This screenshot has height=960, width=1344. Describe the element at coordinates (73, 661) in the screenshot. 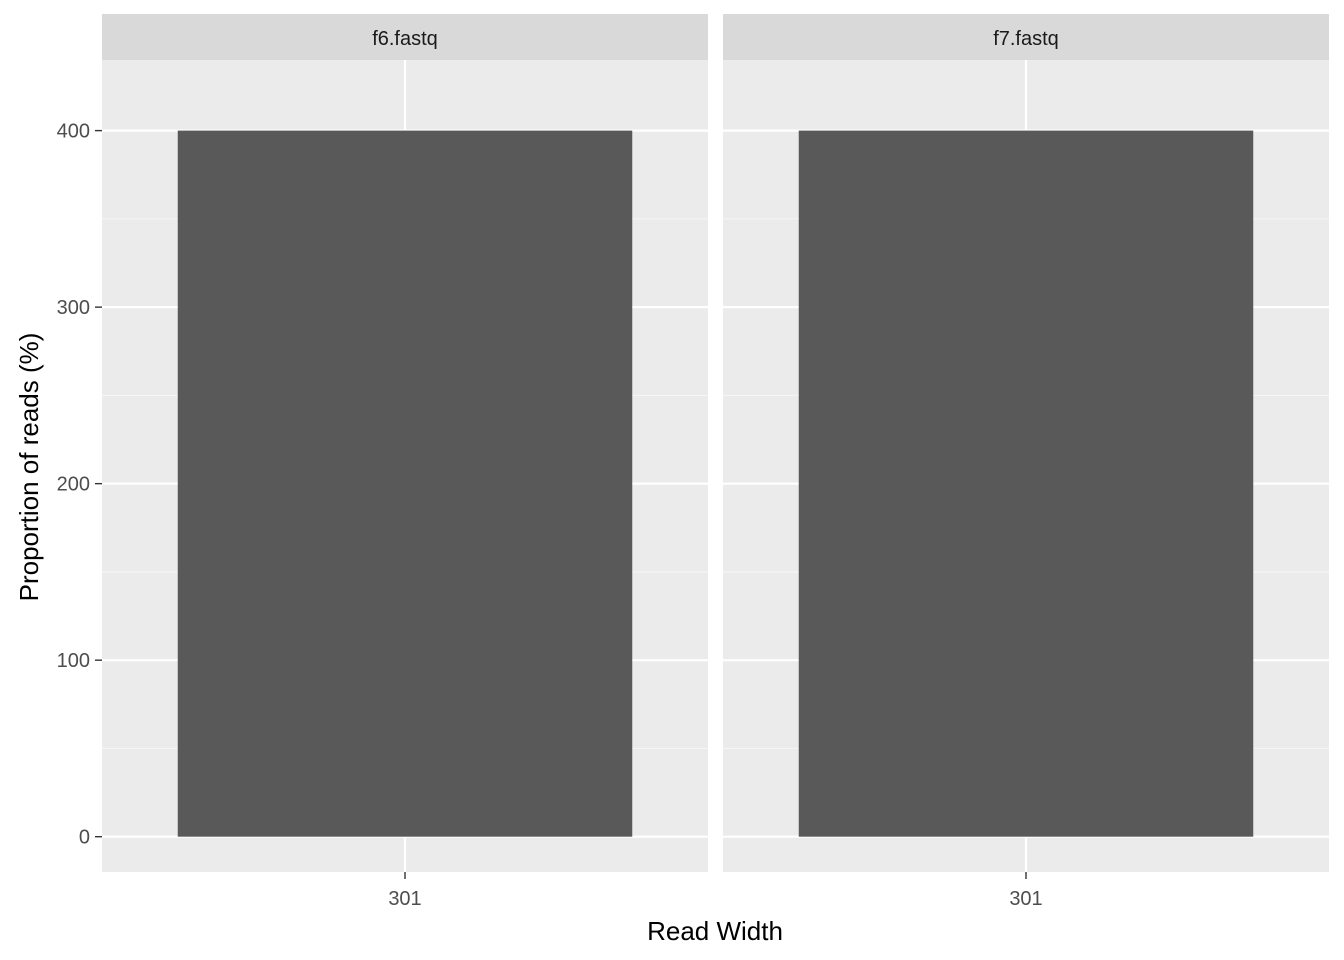

I see `y-tick-label: 100` at that location.